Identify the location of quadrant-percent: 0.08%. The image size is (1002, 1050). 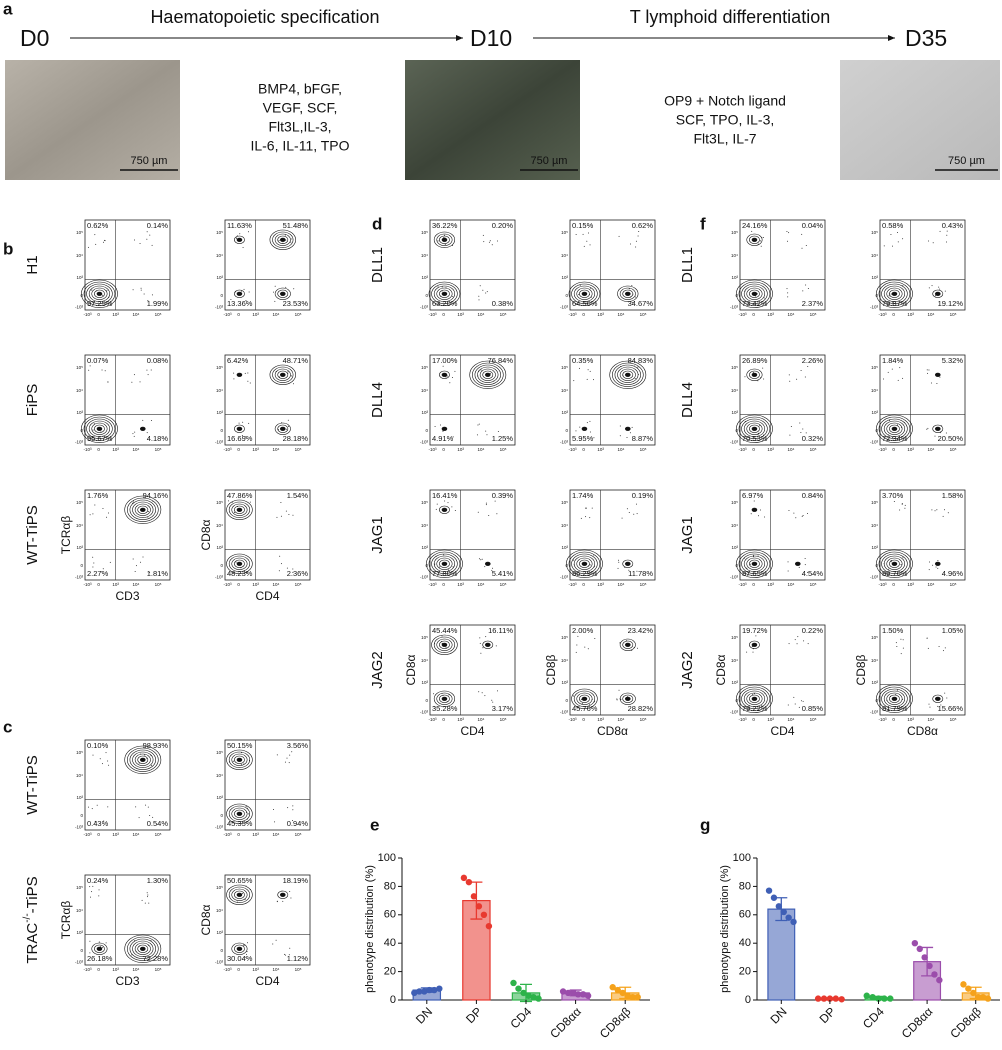
(158, 360).